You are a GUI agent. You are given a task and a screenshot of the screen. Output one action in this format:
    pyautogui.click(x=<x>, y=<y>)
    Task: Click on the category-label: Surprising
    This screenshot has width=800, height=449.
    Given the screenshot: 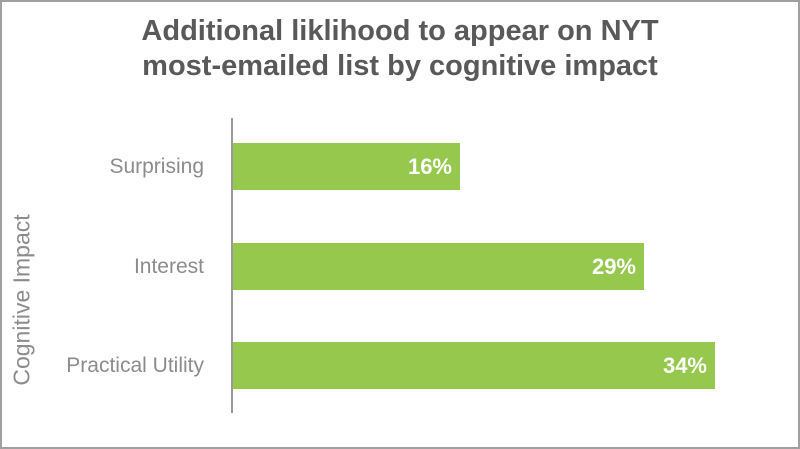 What is the action you would take?
    pyautogui.click(x=156, y=166)
    